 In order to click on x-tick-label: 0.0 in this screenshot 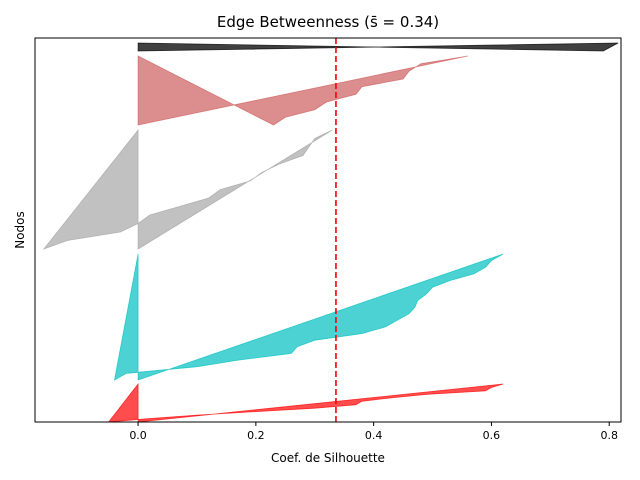, I will do `click(138, 435)`.